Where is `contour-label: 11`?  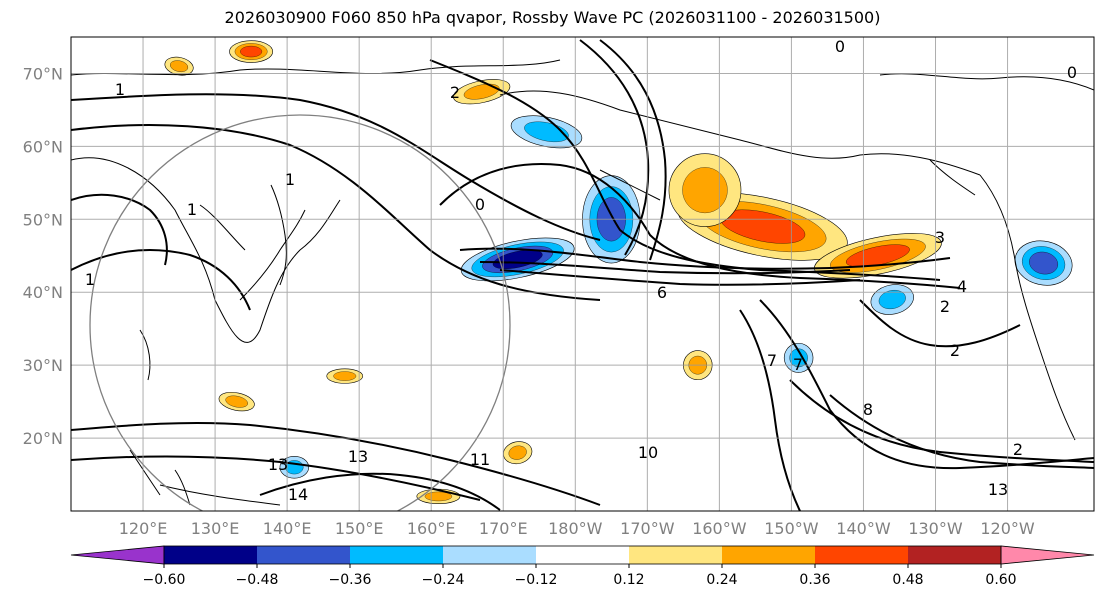
contour-label: 11 is located at coordinates (480, 459).